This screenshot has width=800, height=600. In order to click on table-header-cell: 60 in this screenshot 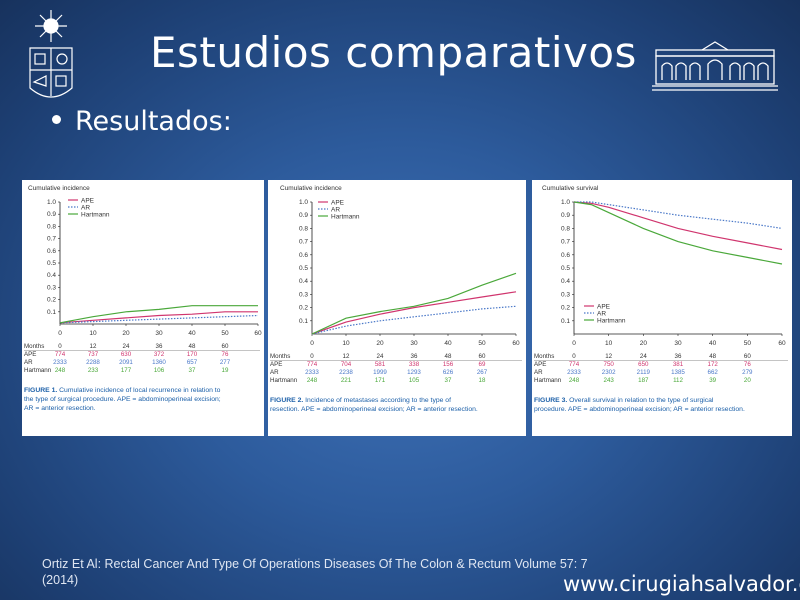, I will do `click(225, 346)`.